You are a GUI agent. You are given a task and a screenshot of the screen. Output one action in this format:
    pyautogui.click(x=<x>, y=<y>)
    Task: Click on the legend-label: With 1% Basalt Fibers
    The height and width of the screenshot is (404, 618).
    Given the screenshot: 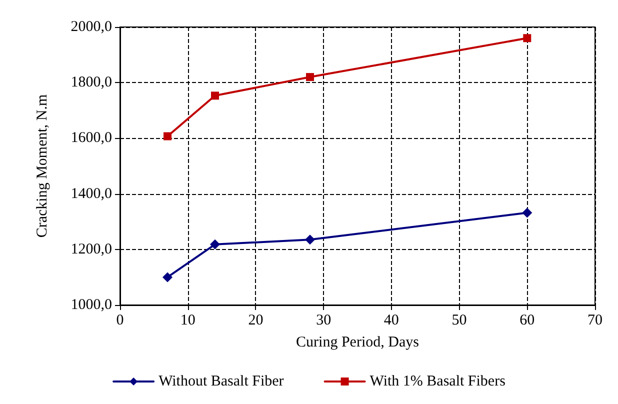 What is the action you would take?
    pyautogui.click(x=438, y=382)
    